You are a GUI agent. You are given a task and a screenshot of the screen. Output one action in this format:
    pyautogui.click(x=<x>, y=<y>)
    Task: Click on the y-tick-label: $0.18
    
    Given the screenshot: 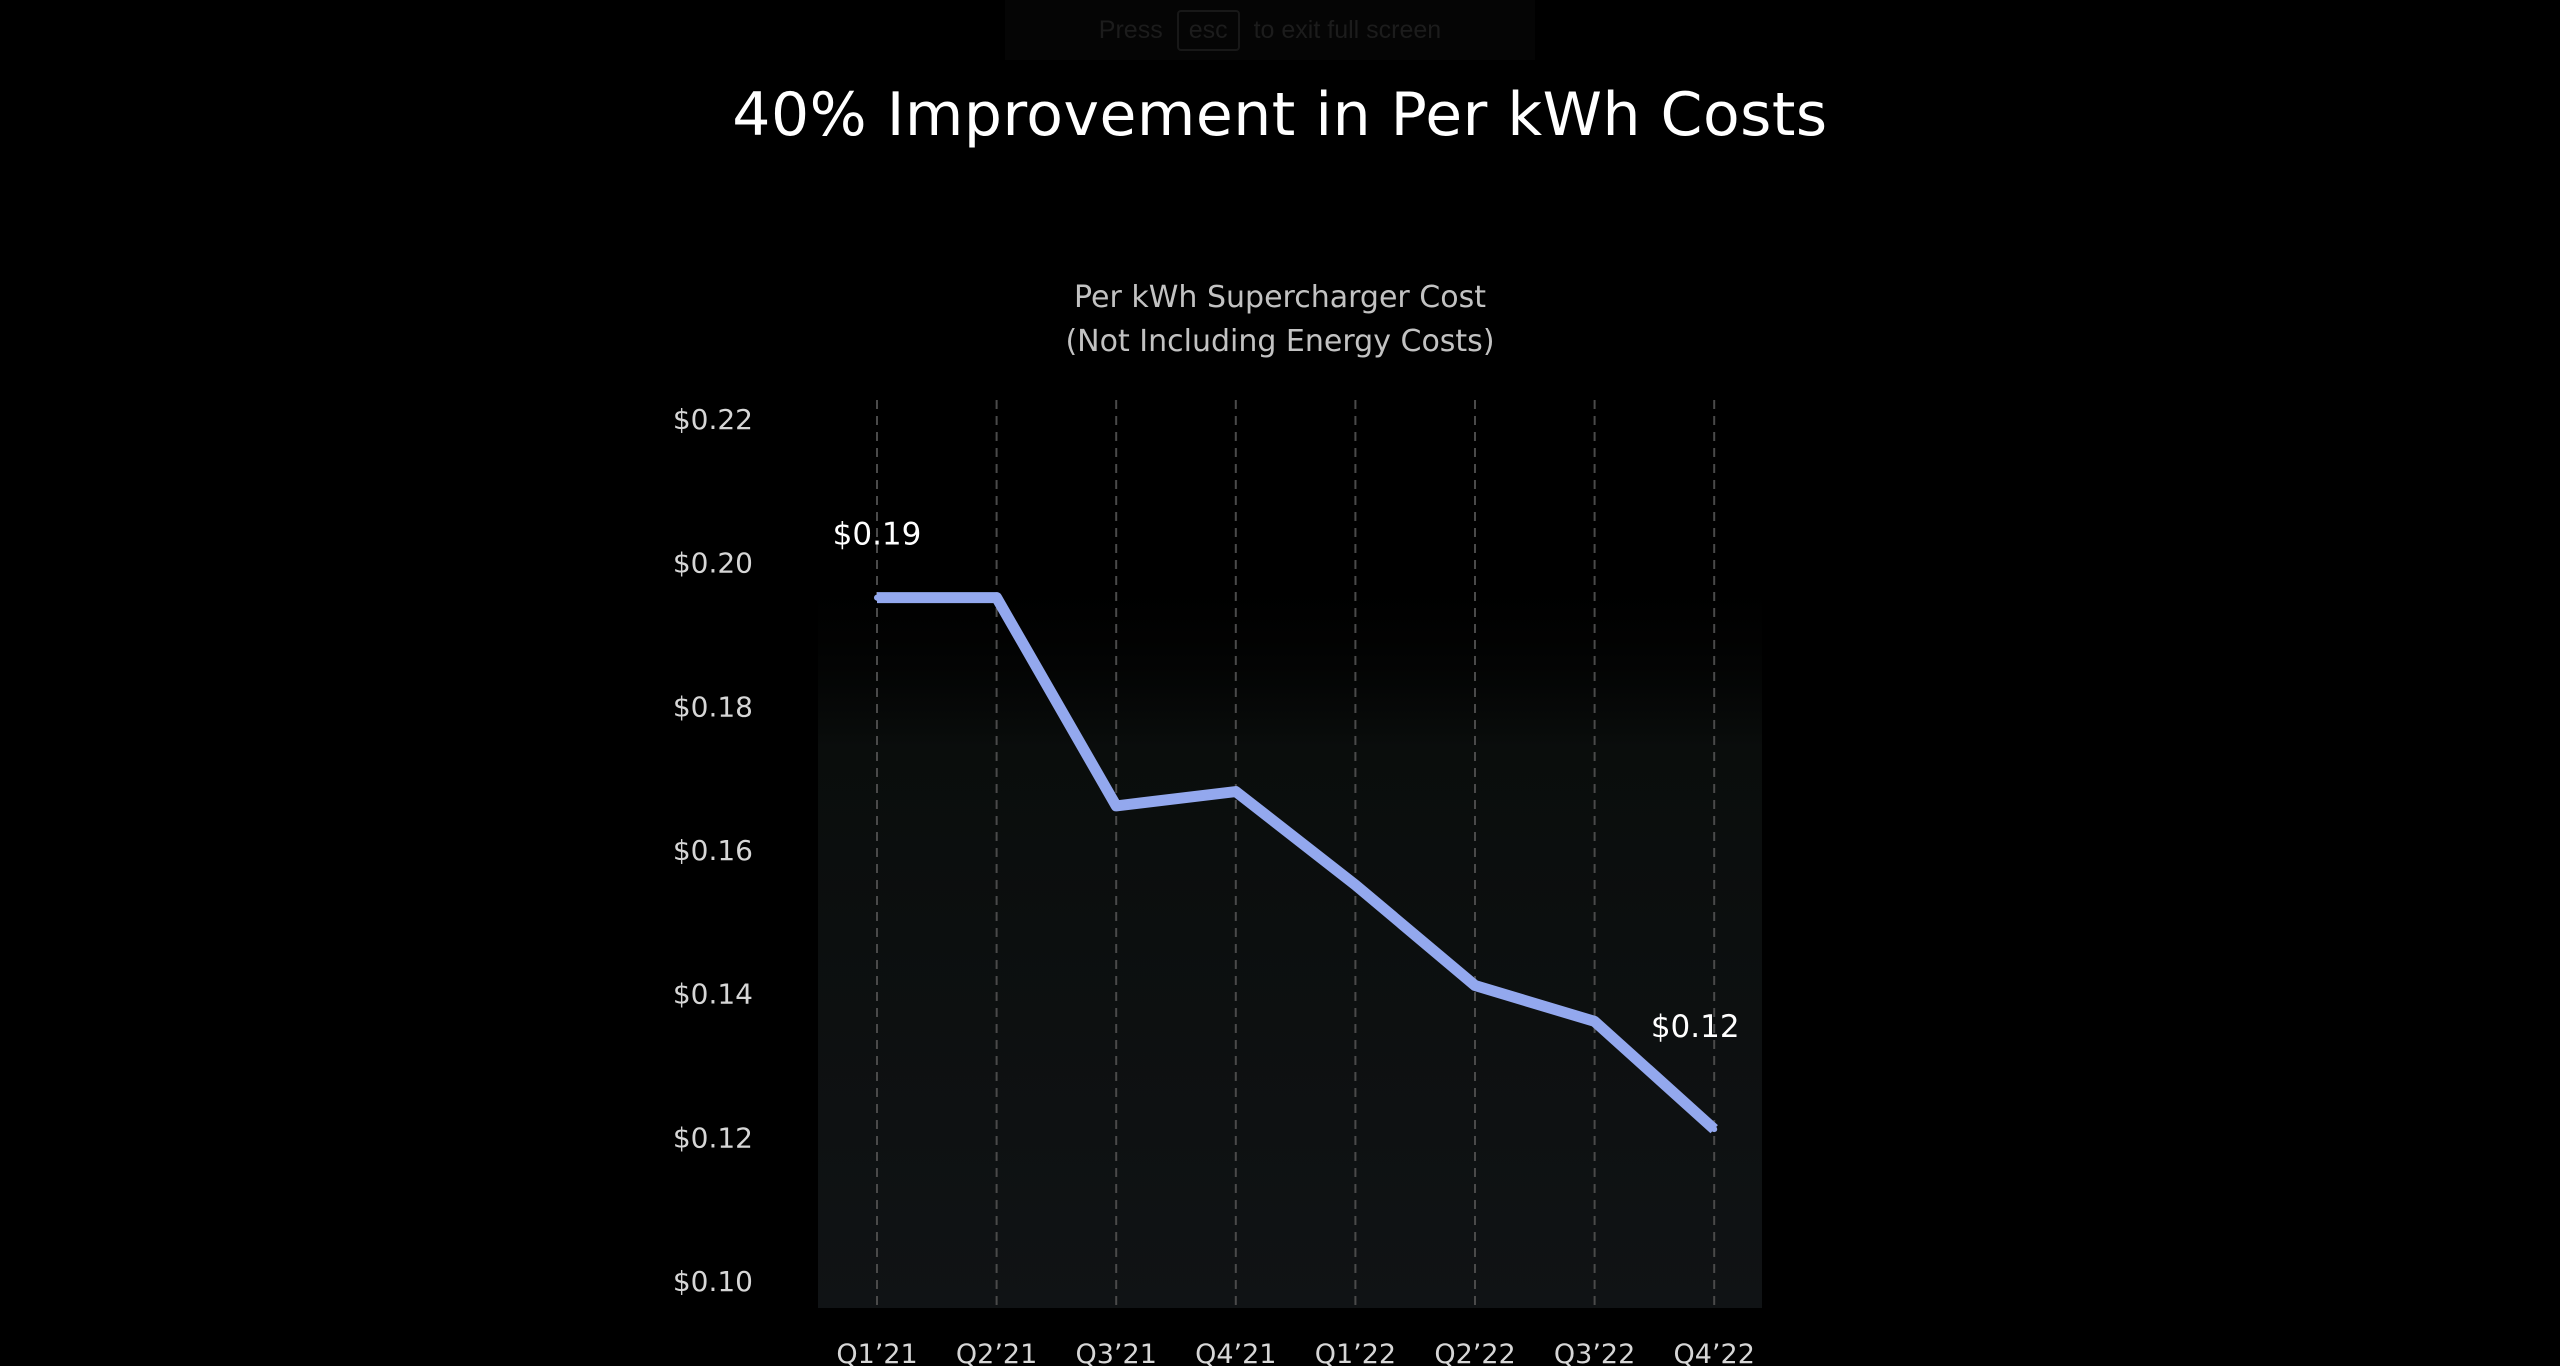 What is the action you would take?
    pyautogui.click(x=713, y=706)
    